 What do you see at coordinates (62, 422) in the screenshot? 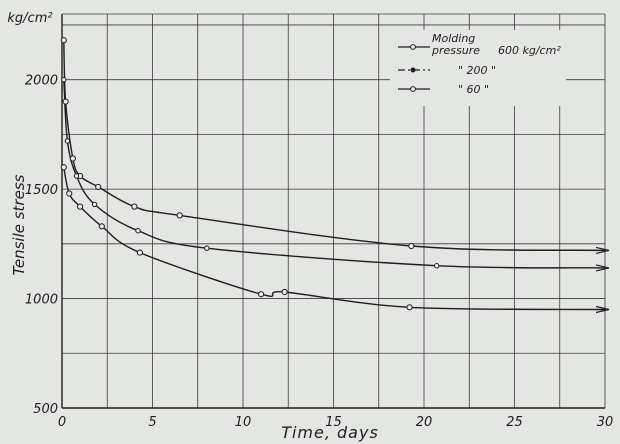
I see `x-tick-label: 0` at bounding box center [62, 422].